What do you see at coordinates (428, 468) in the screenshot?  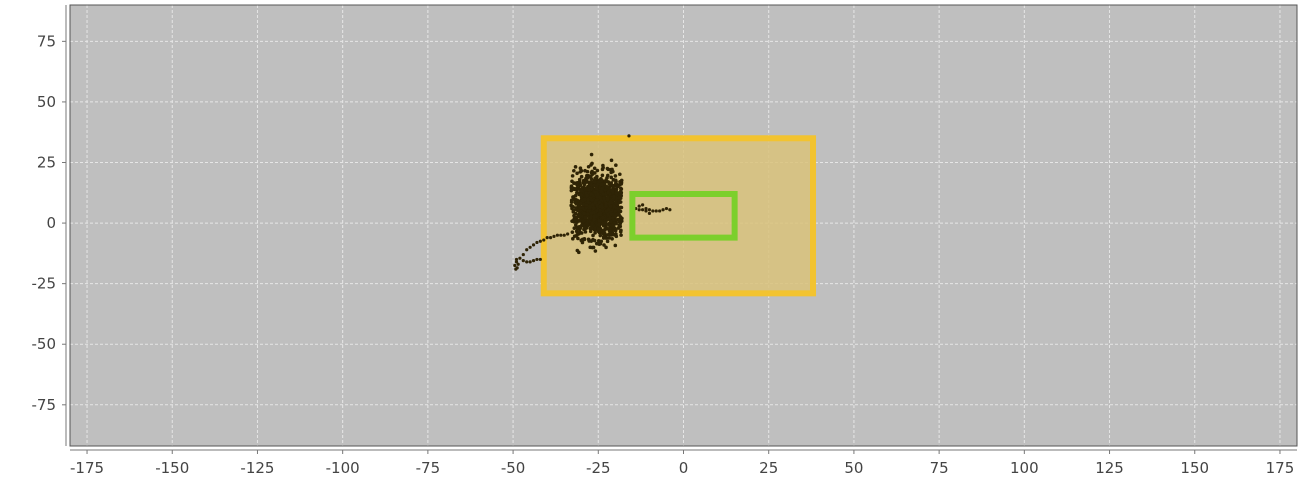 I see `x-tick-label: -75` at bounding box center [428, 468].